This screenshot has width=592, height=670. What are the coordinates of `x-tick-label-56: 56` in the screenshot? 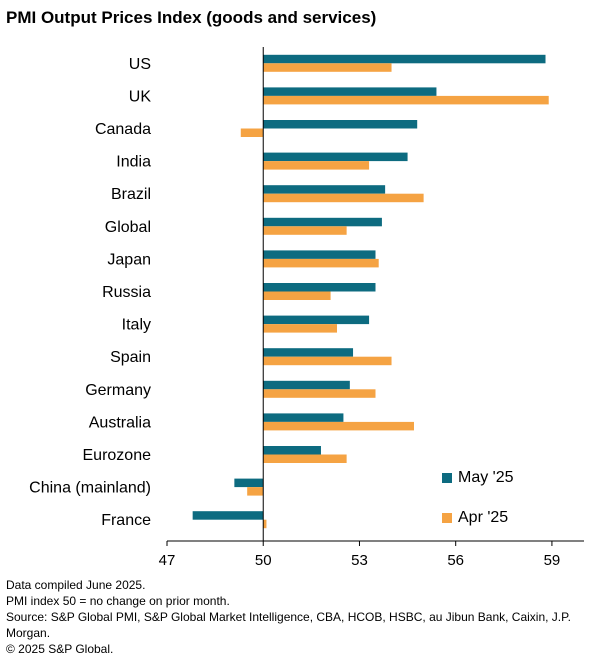 It's located at (455, 560).